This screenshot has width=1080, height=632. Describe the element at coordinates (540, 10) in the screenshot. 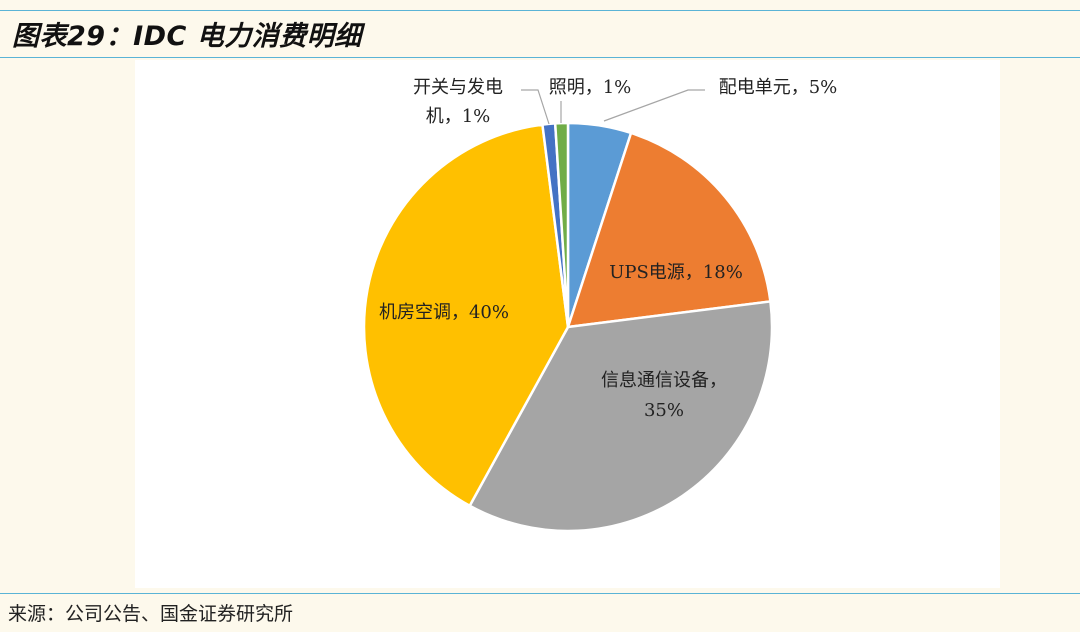

I see `top-rule` at that location.